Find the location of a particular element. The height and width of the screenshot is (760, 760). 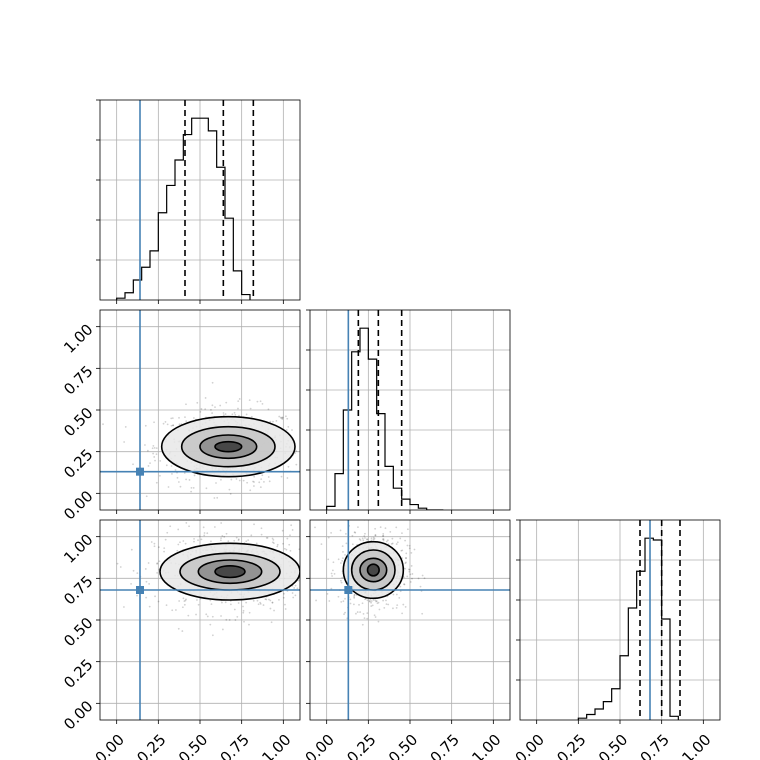

y-tick-label: 0.75 is located at coordinates (78, 590).